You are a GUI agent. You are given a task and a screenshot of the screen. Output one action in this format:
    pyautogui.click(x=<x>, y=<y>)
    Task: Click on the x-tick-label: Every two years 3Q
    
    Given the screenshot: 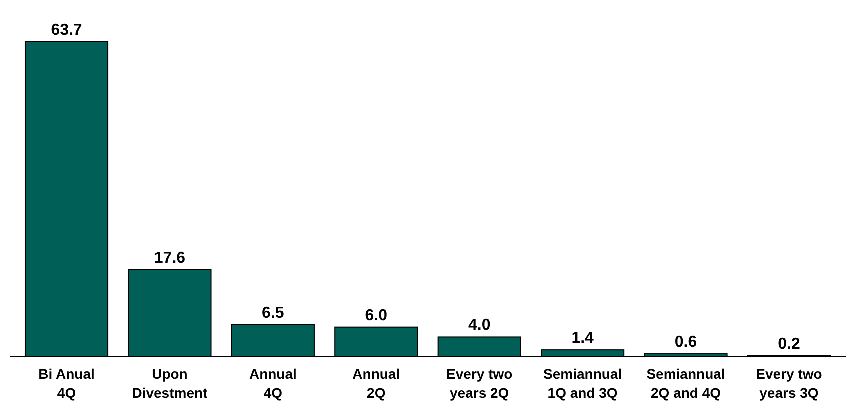 What is the action you would take?
    pyautogui.click(x=789, y=383)
    